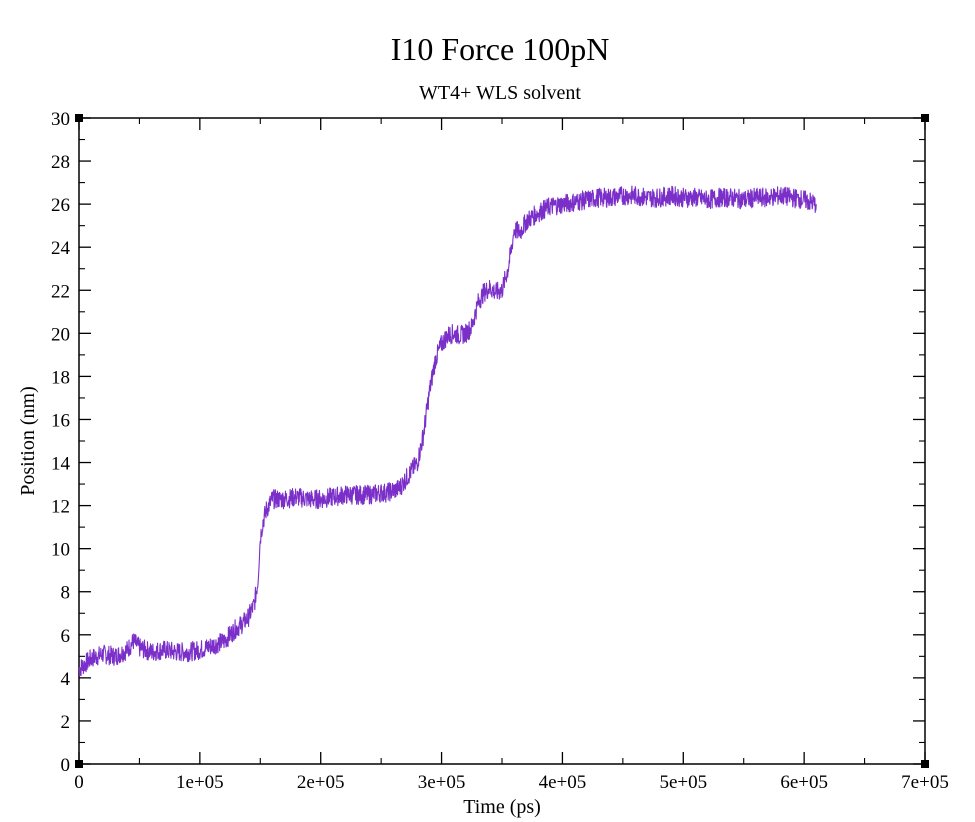  I want to click on chart-subtitle: WT4+ WLS solvent, so click(500, 93).